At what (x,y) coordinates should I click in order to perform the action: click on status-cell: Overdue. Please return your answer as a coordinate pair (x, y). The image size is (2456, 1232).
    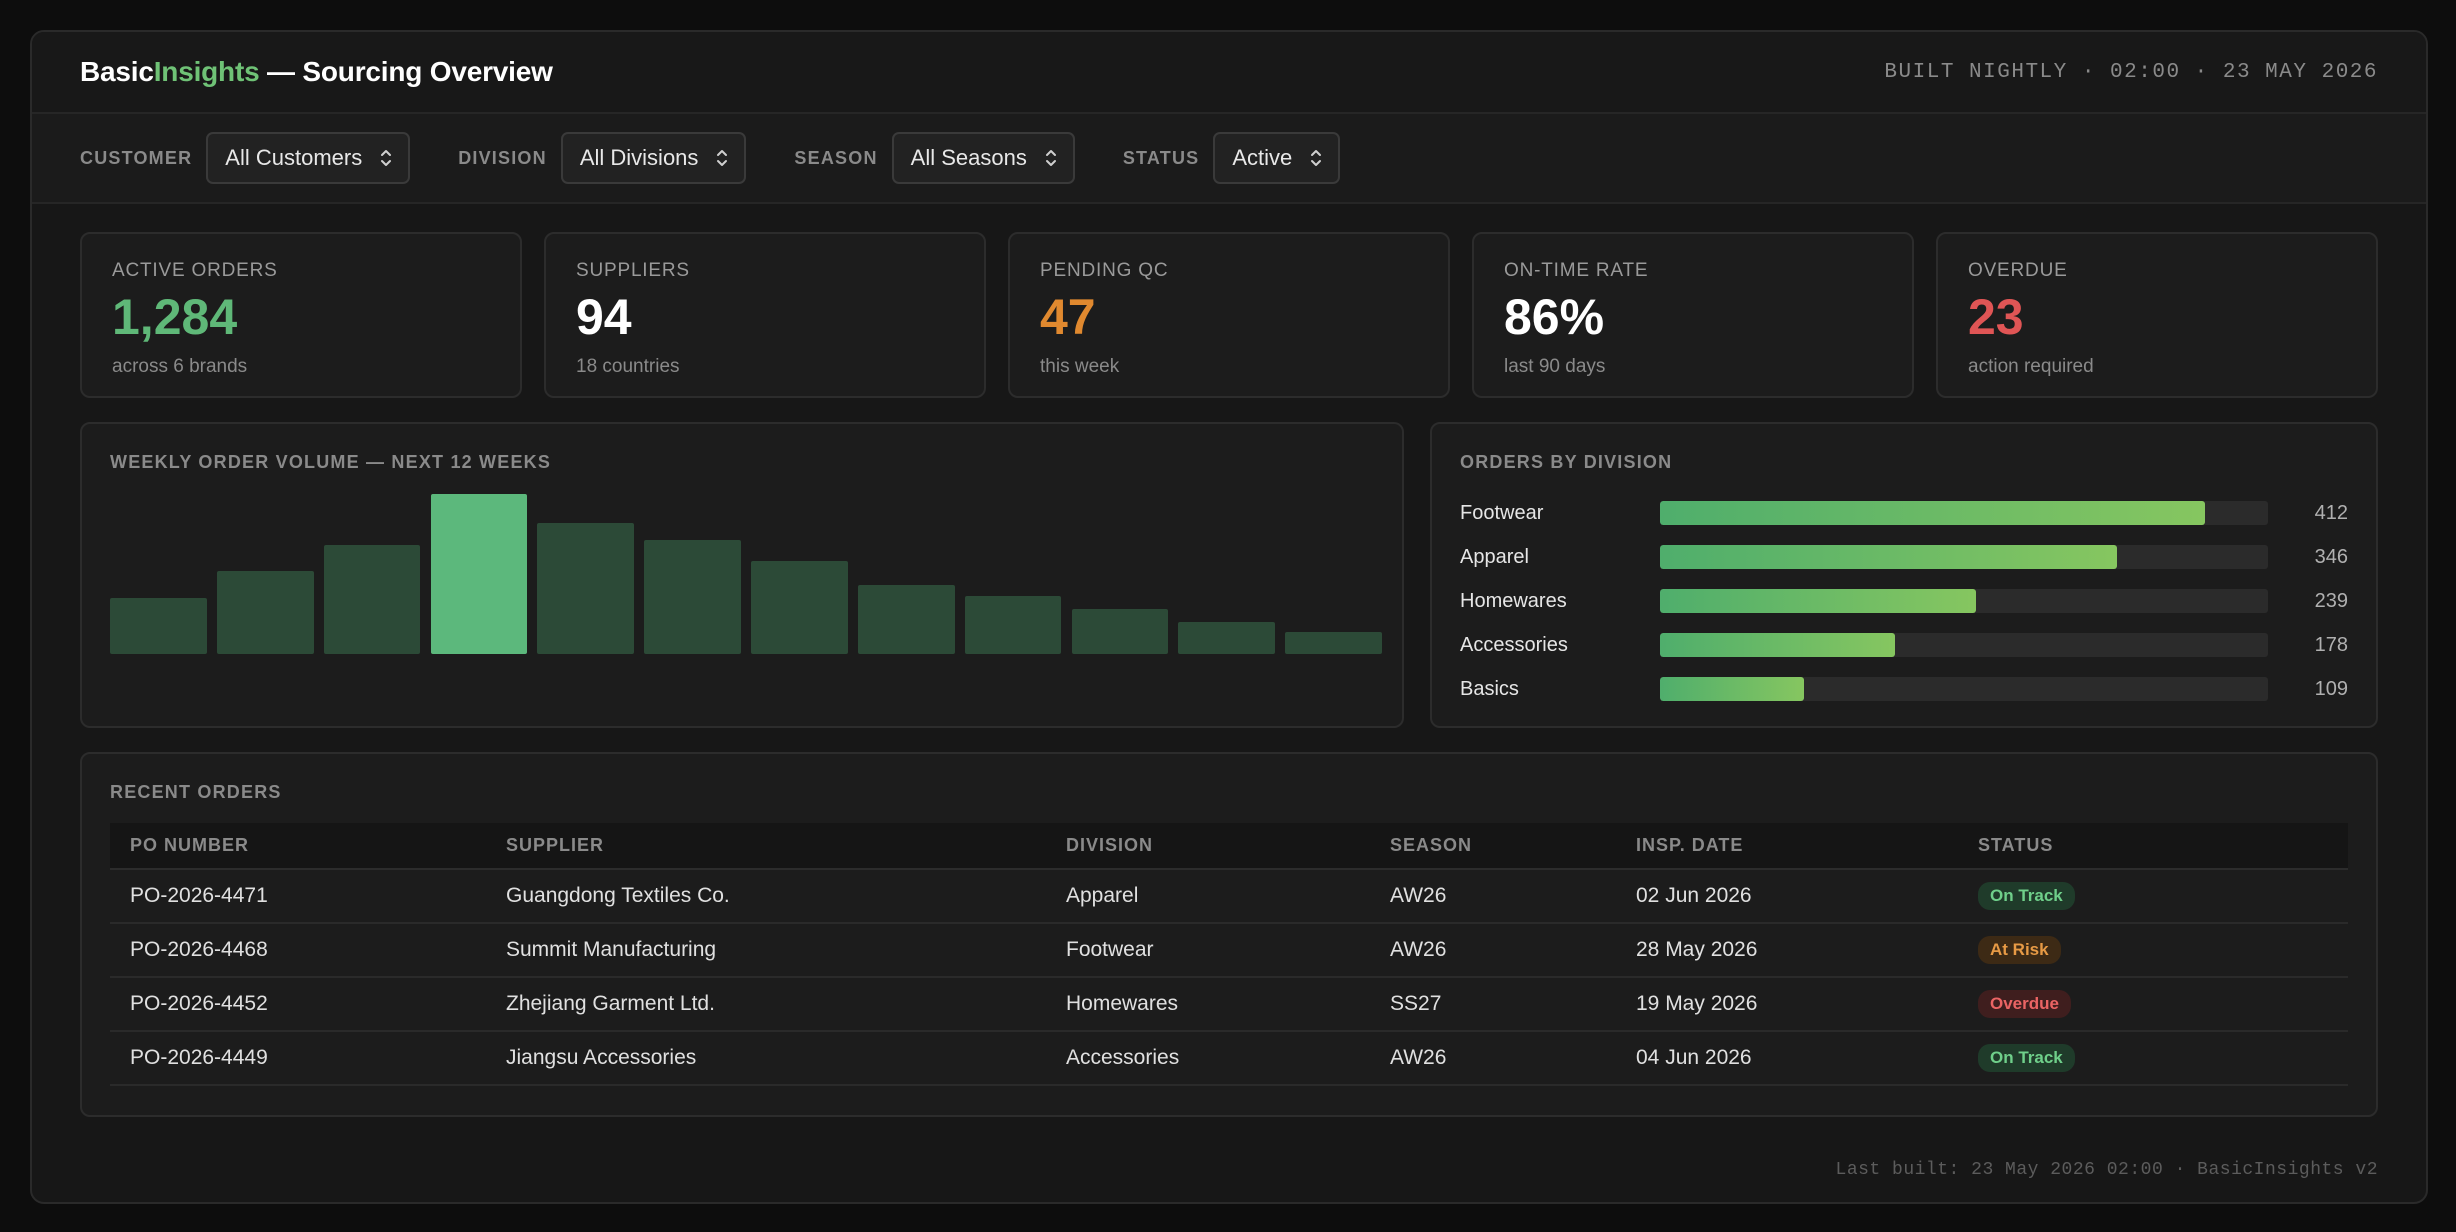
    Looking at the image, I should click on (2153, 1004).